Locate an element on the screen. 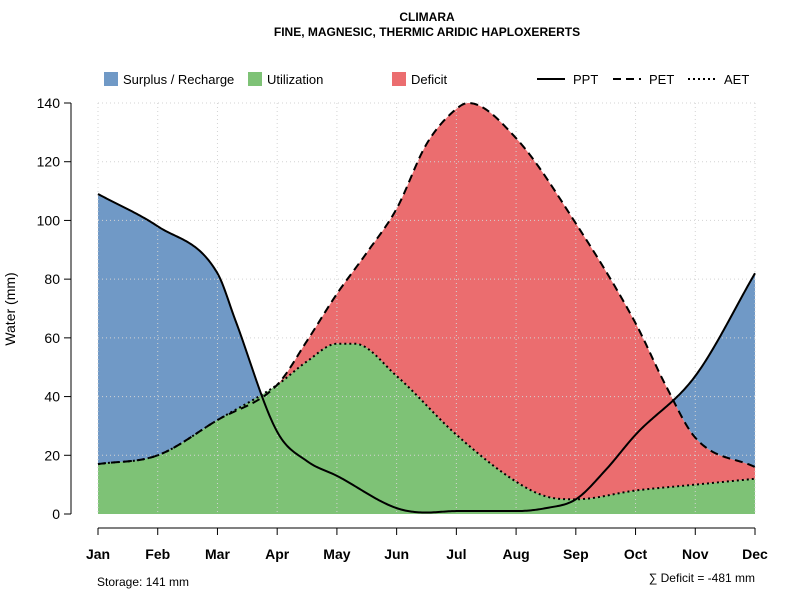 This screenshot has width=800, height=600. x-tick-label-feb: Feb is located at coordinates (157, 554).